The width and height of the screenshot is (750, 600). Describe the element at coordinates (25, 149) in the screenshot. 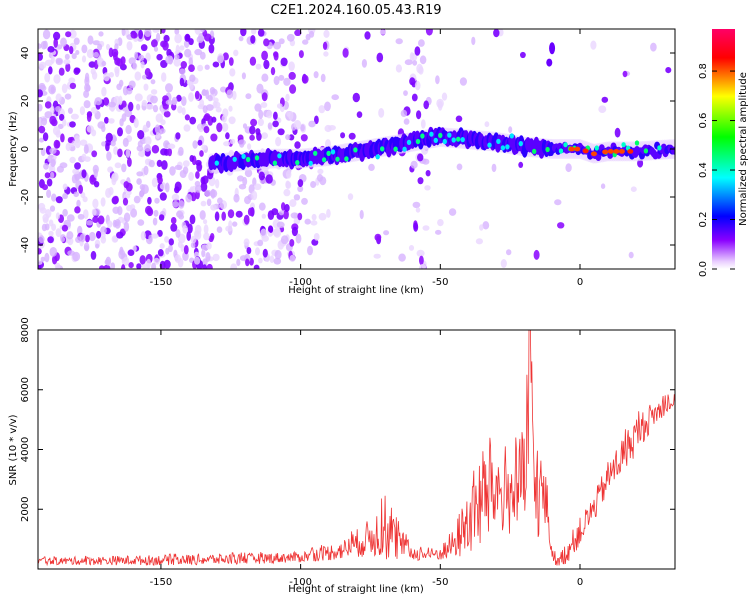

I see `y-tick-label: 0` at that location.